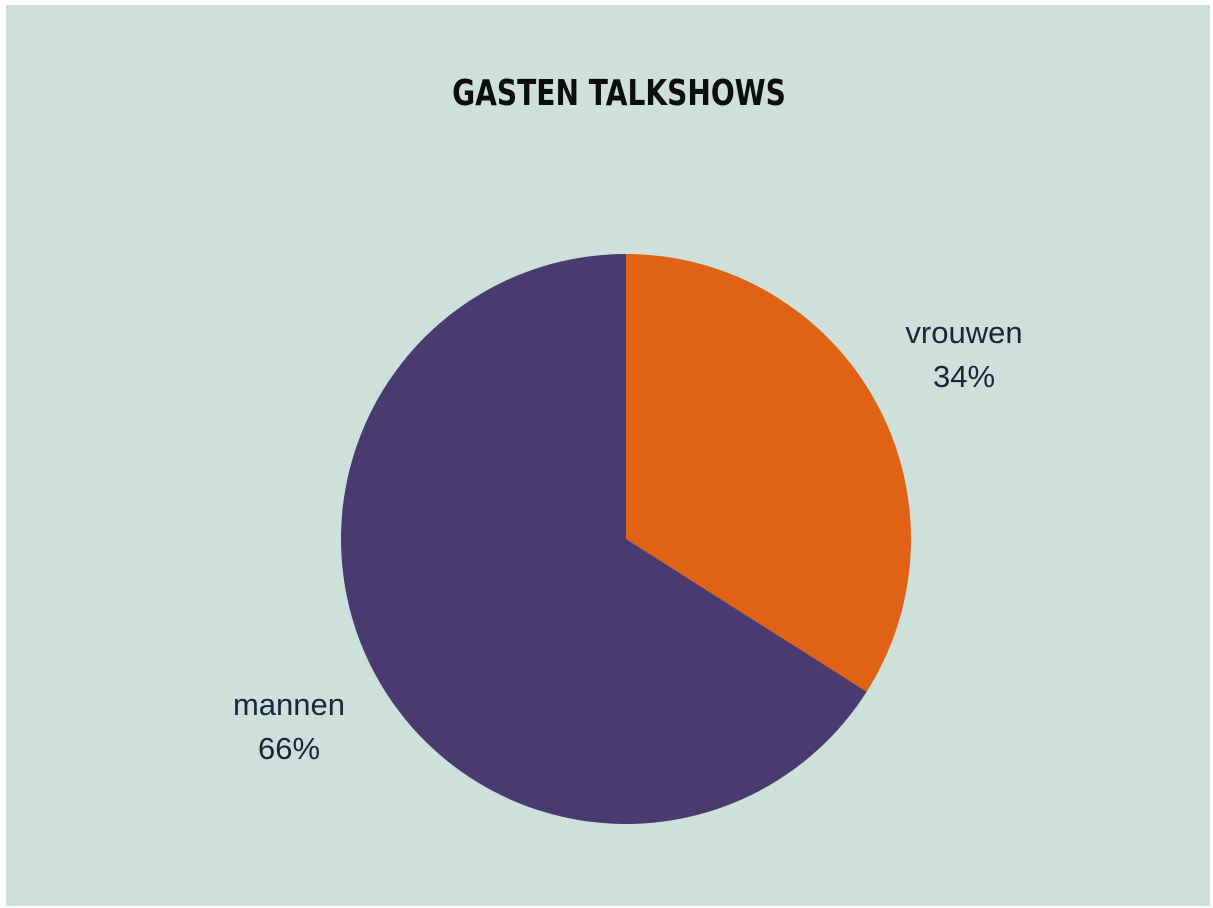 The height and width of the screenshot is (908, 1213). What do you see at coordinates (289, 748) in the screenshot?
I see `slice-value-mannen: 66%` at bounding box center [289, 748].